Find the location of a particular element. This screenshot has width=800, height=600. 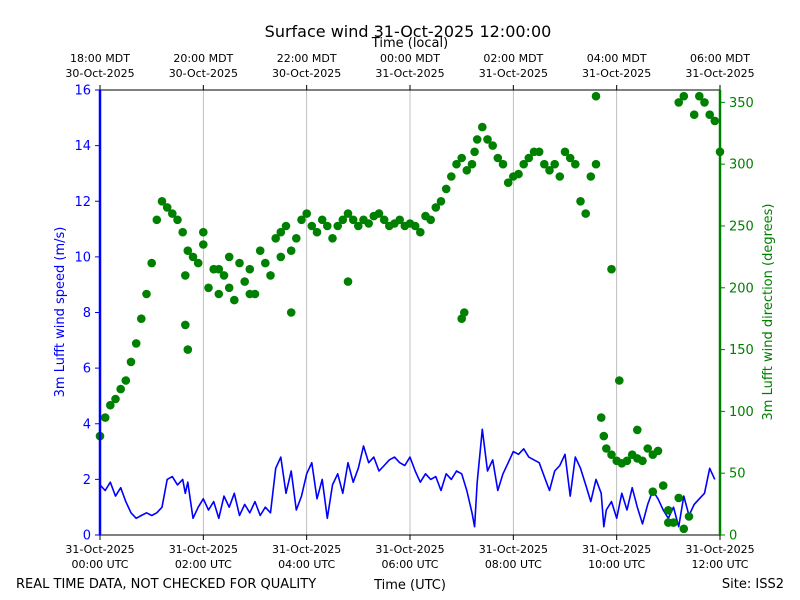

site-label: Site: ISS2 is located at coordinates (753, 584).